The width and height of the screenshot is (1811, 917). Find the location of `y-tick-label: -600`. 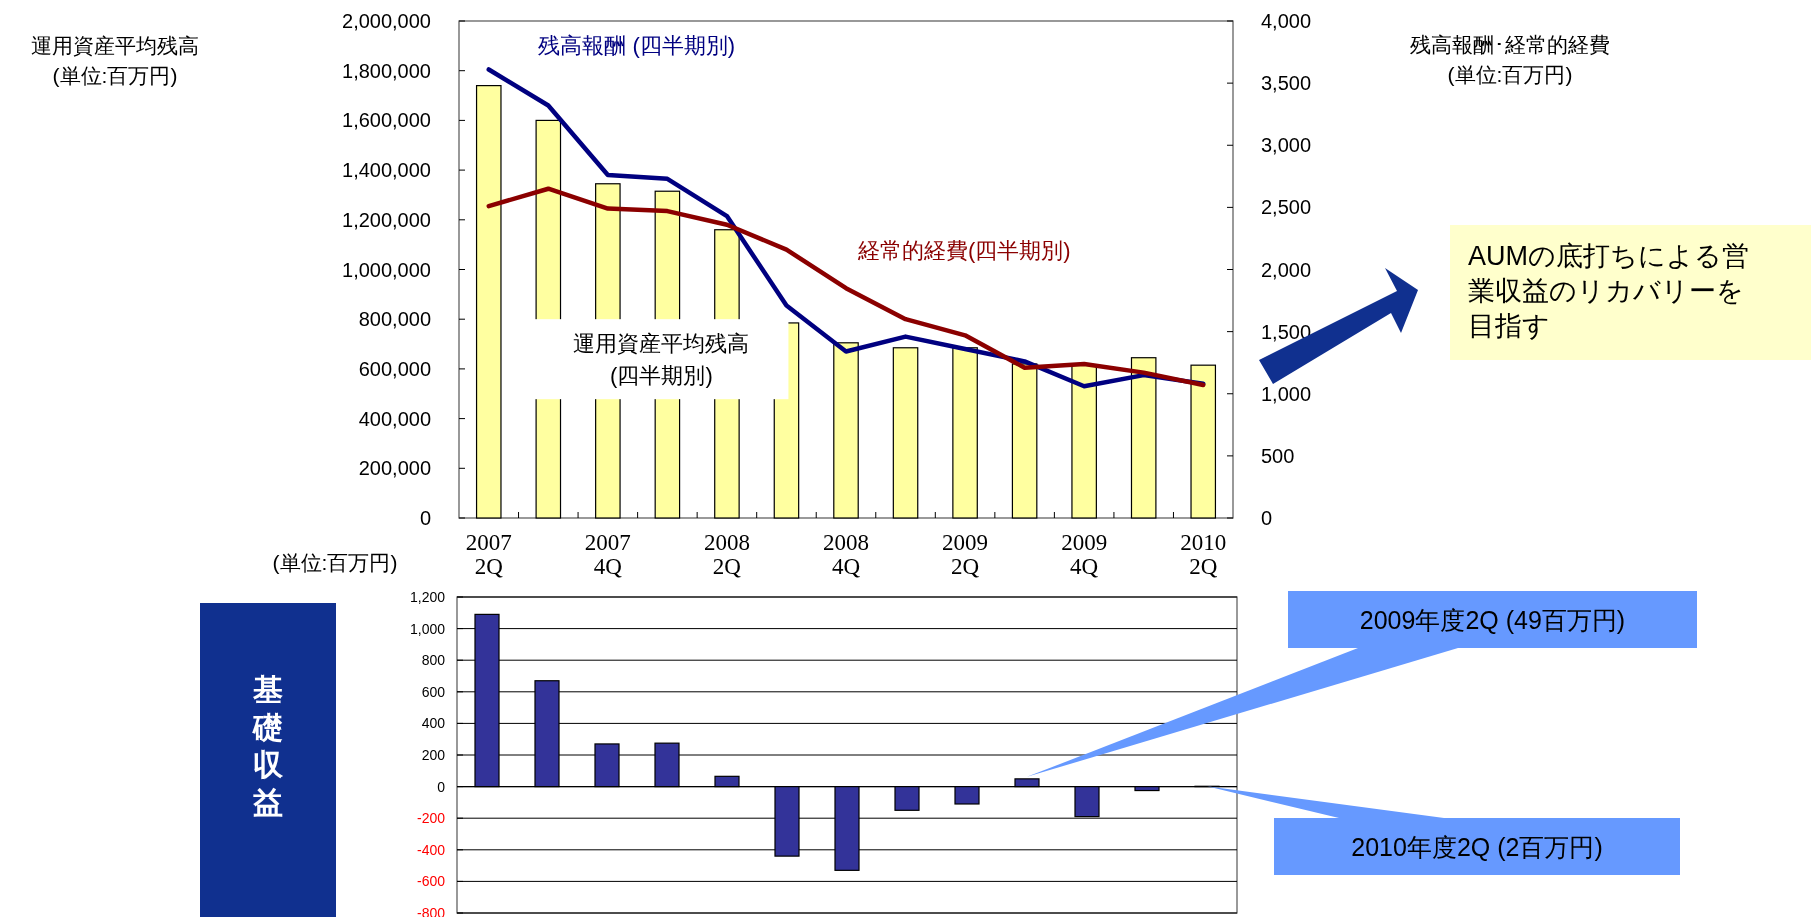

y-tick-label: -600 is located at coordinates (431, 881).